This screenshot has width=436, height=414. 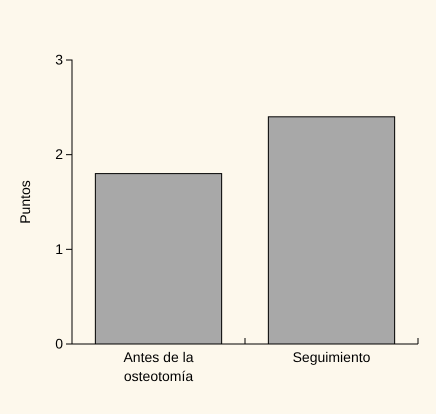 What do you see at coordinates (331, 357) in the screenshot?
I see `x-tick-label: Seguimiento` at bounding box center [331, 357].